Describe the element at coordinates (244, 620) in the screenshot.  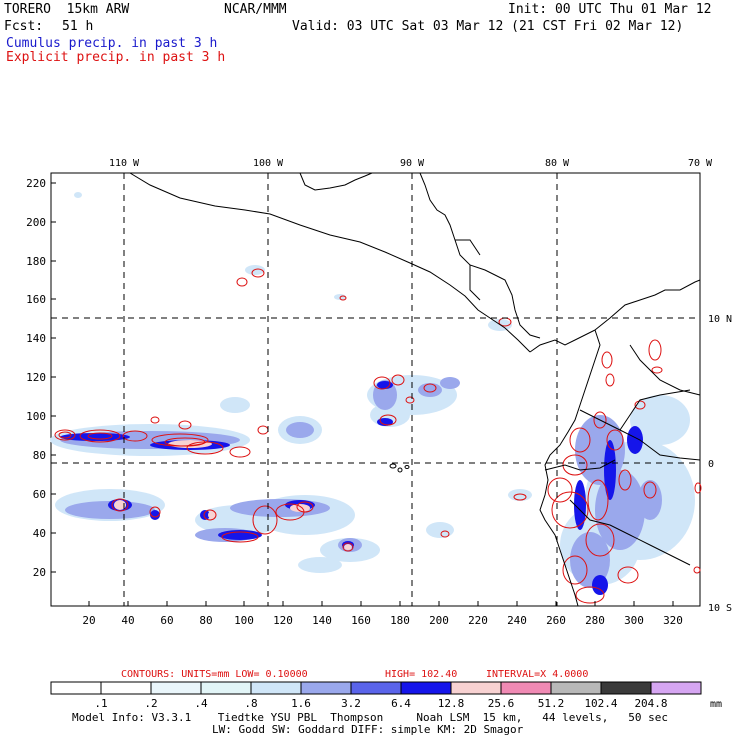
I see `x-tick-label: 100` at that location.